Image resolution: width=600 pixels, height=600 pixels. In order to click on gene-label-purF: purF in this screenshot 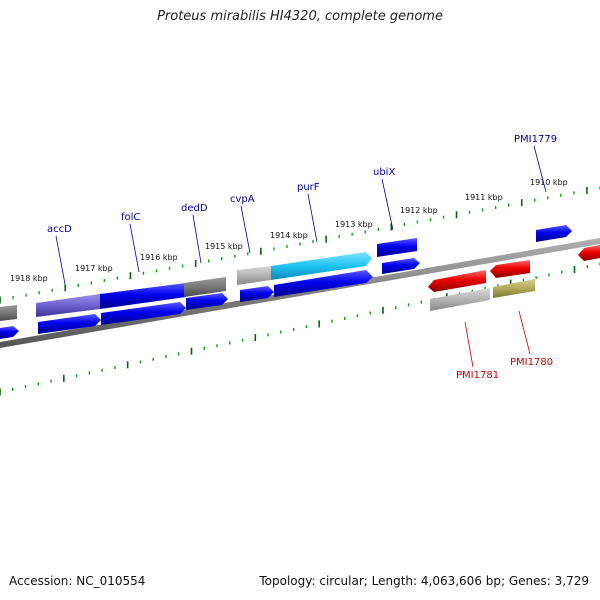, I will do `click(308, 187)`.